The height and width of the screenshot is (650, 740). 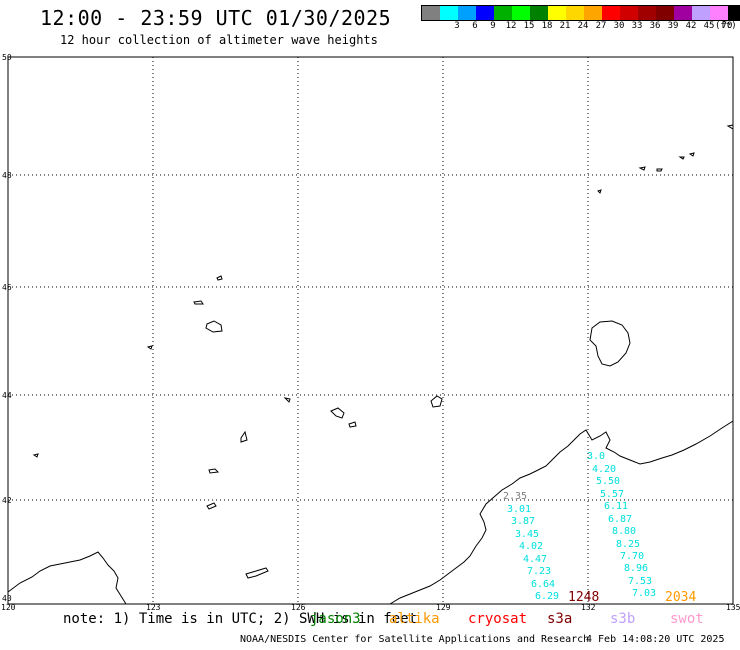 I want to click on latitude-label: 44, so click(x=7, y=395).